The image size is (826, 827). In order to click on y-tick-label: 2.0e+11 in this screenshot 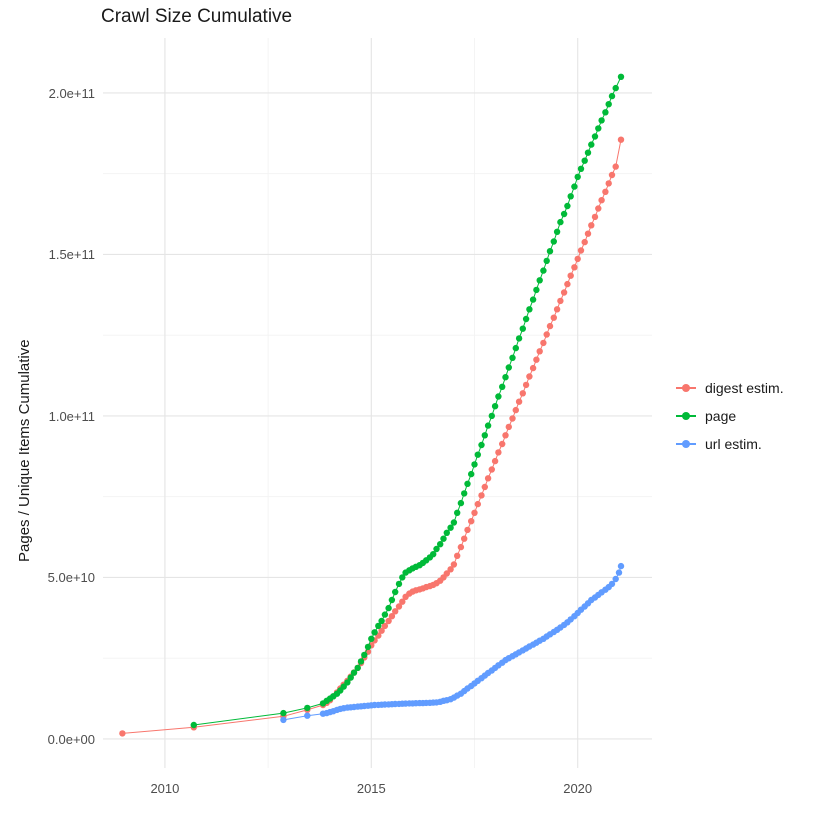, I will do `click(71, 93)`.